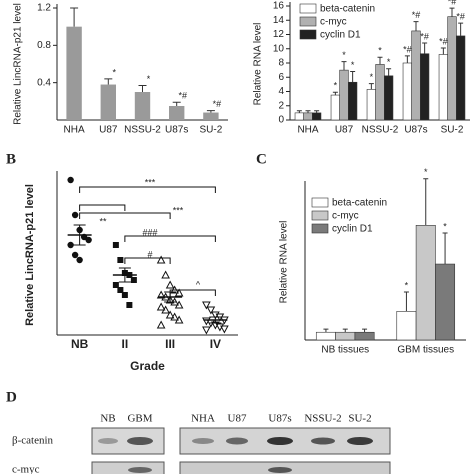 This screenshot has width=474, height=474. Describe the element at coordinates (128, 467) in the screenshot. I see `blot-image` at that location.